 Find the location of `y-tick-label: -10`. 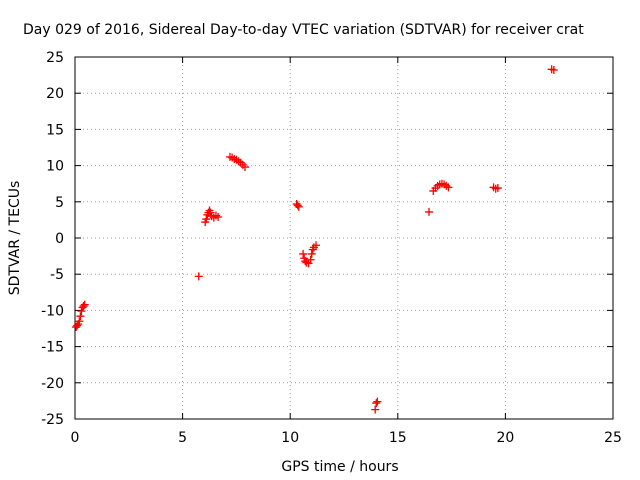

y-tick-label: -10 is located at coordinates (52, 311).